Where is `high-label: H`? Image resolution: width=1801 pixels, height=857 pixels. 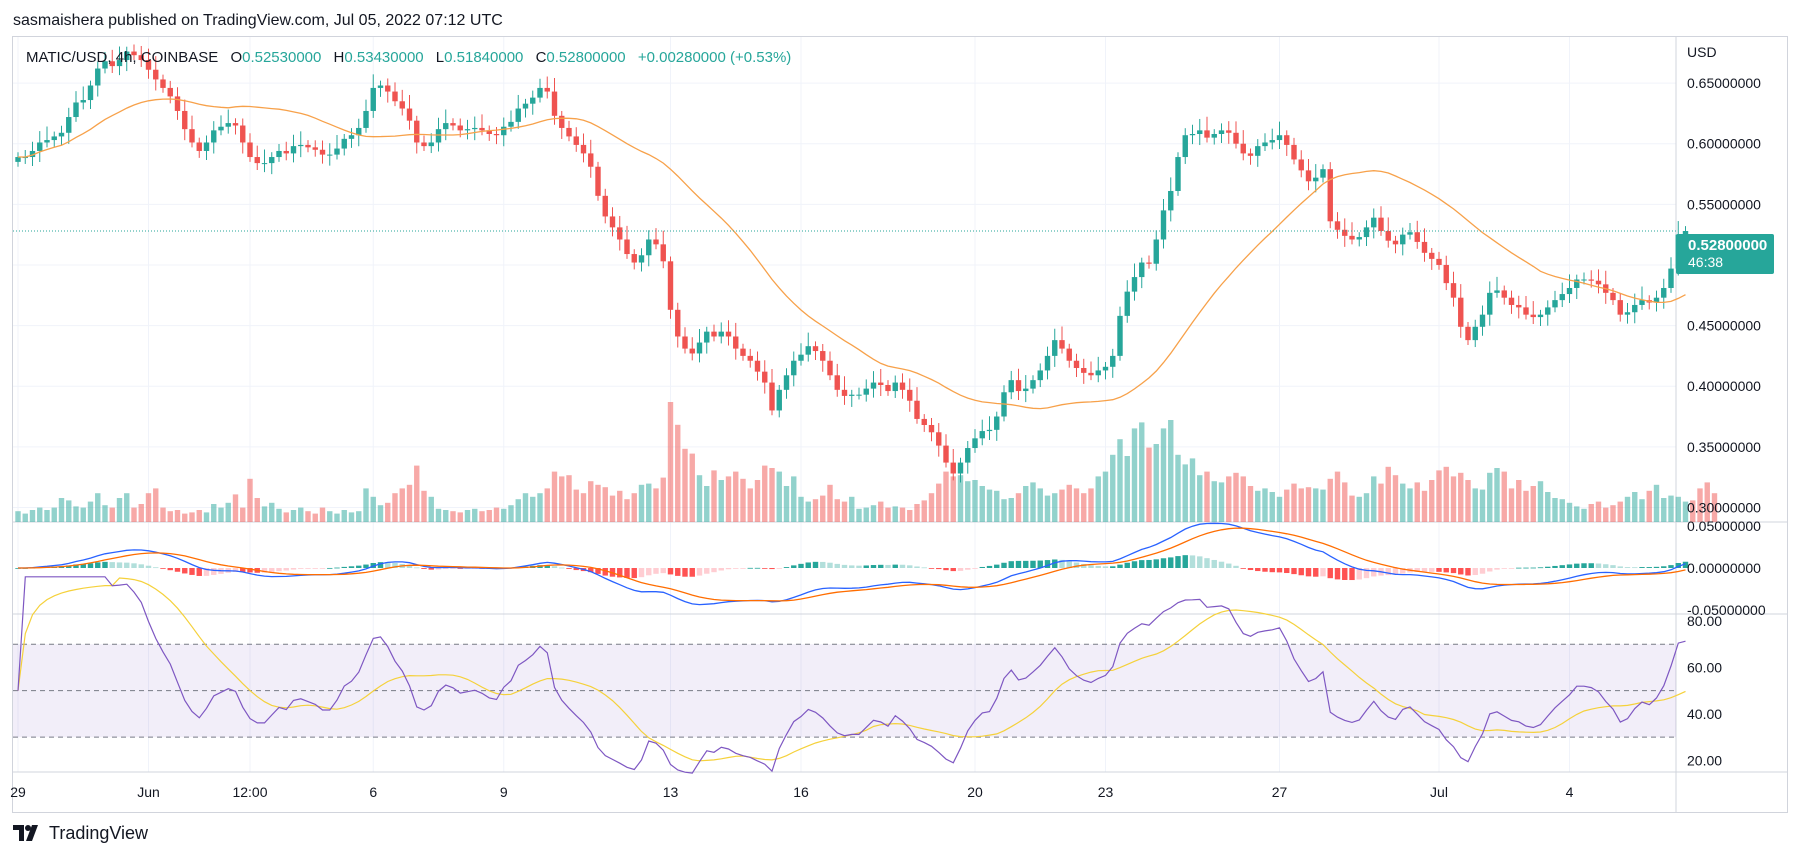 high-label: H is located at coordinates (339, 57).